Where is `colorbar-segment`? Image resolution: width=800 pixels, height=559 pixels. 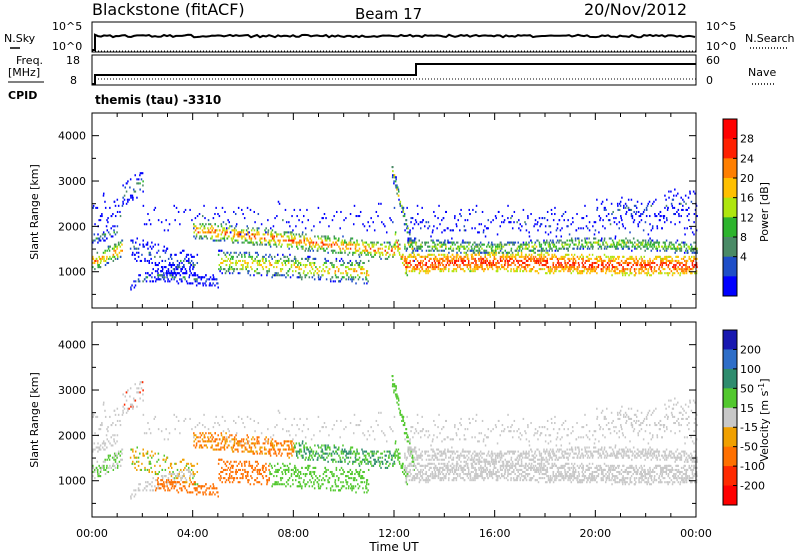
colorbar-segment is located at coordinates (730, 267).